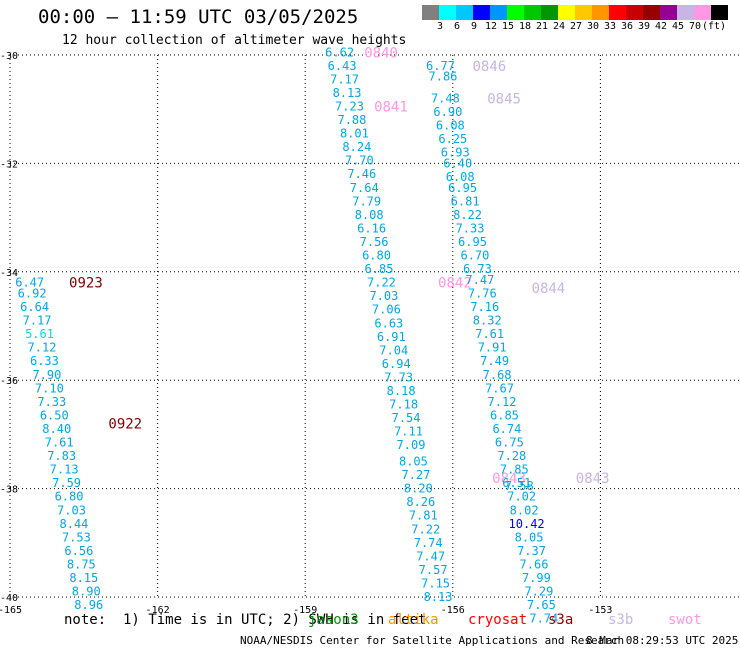 The image size is (740, 650). Describe the element at coordinates (477, 269) in the screenshot. I see `wave-height-value: 6.73` at that location.